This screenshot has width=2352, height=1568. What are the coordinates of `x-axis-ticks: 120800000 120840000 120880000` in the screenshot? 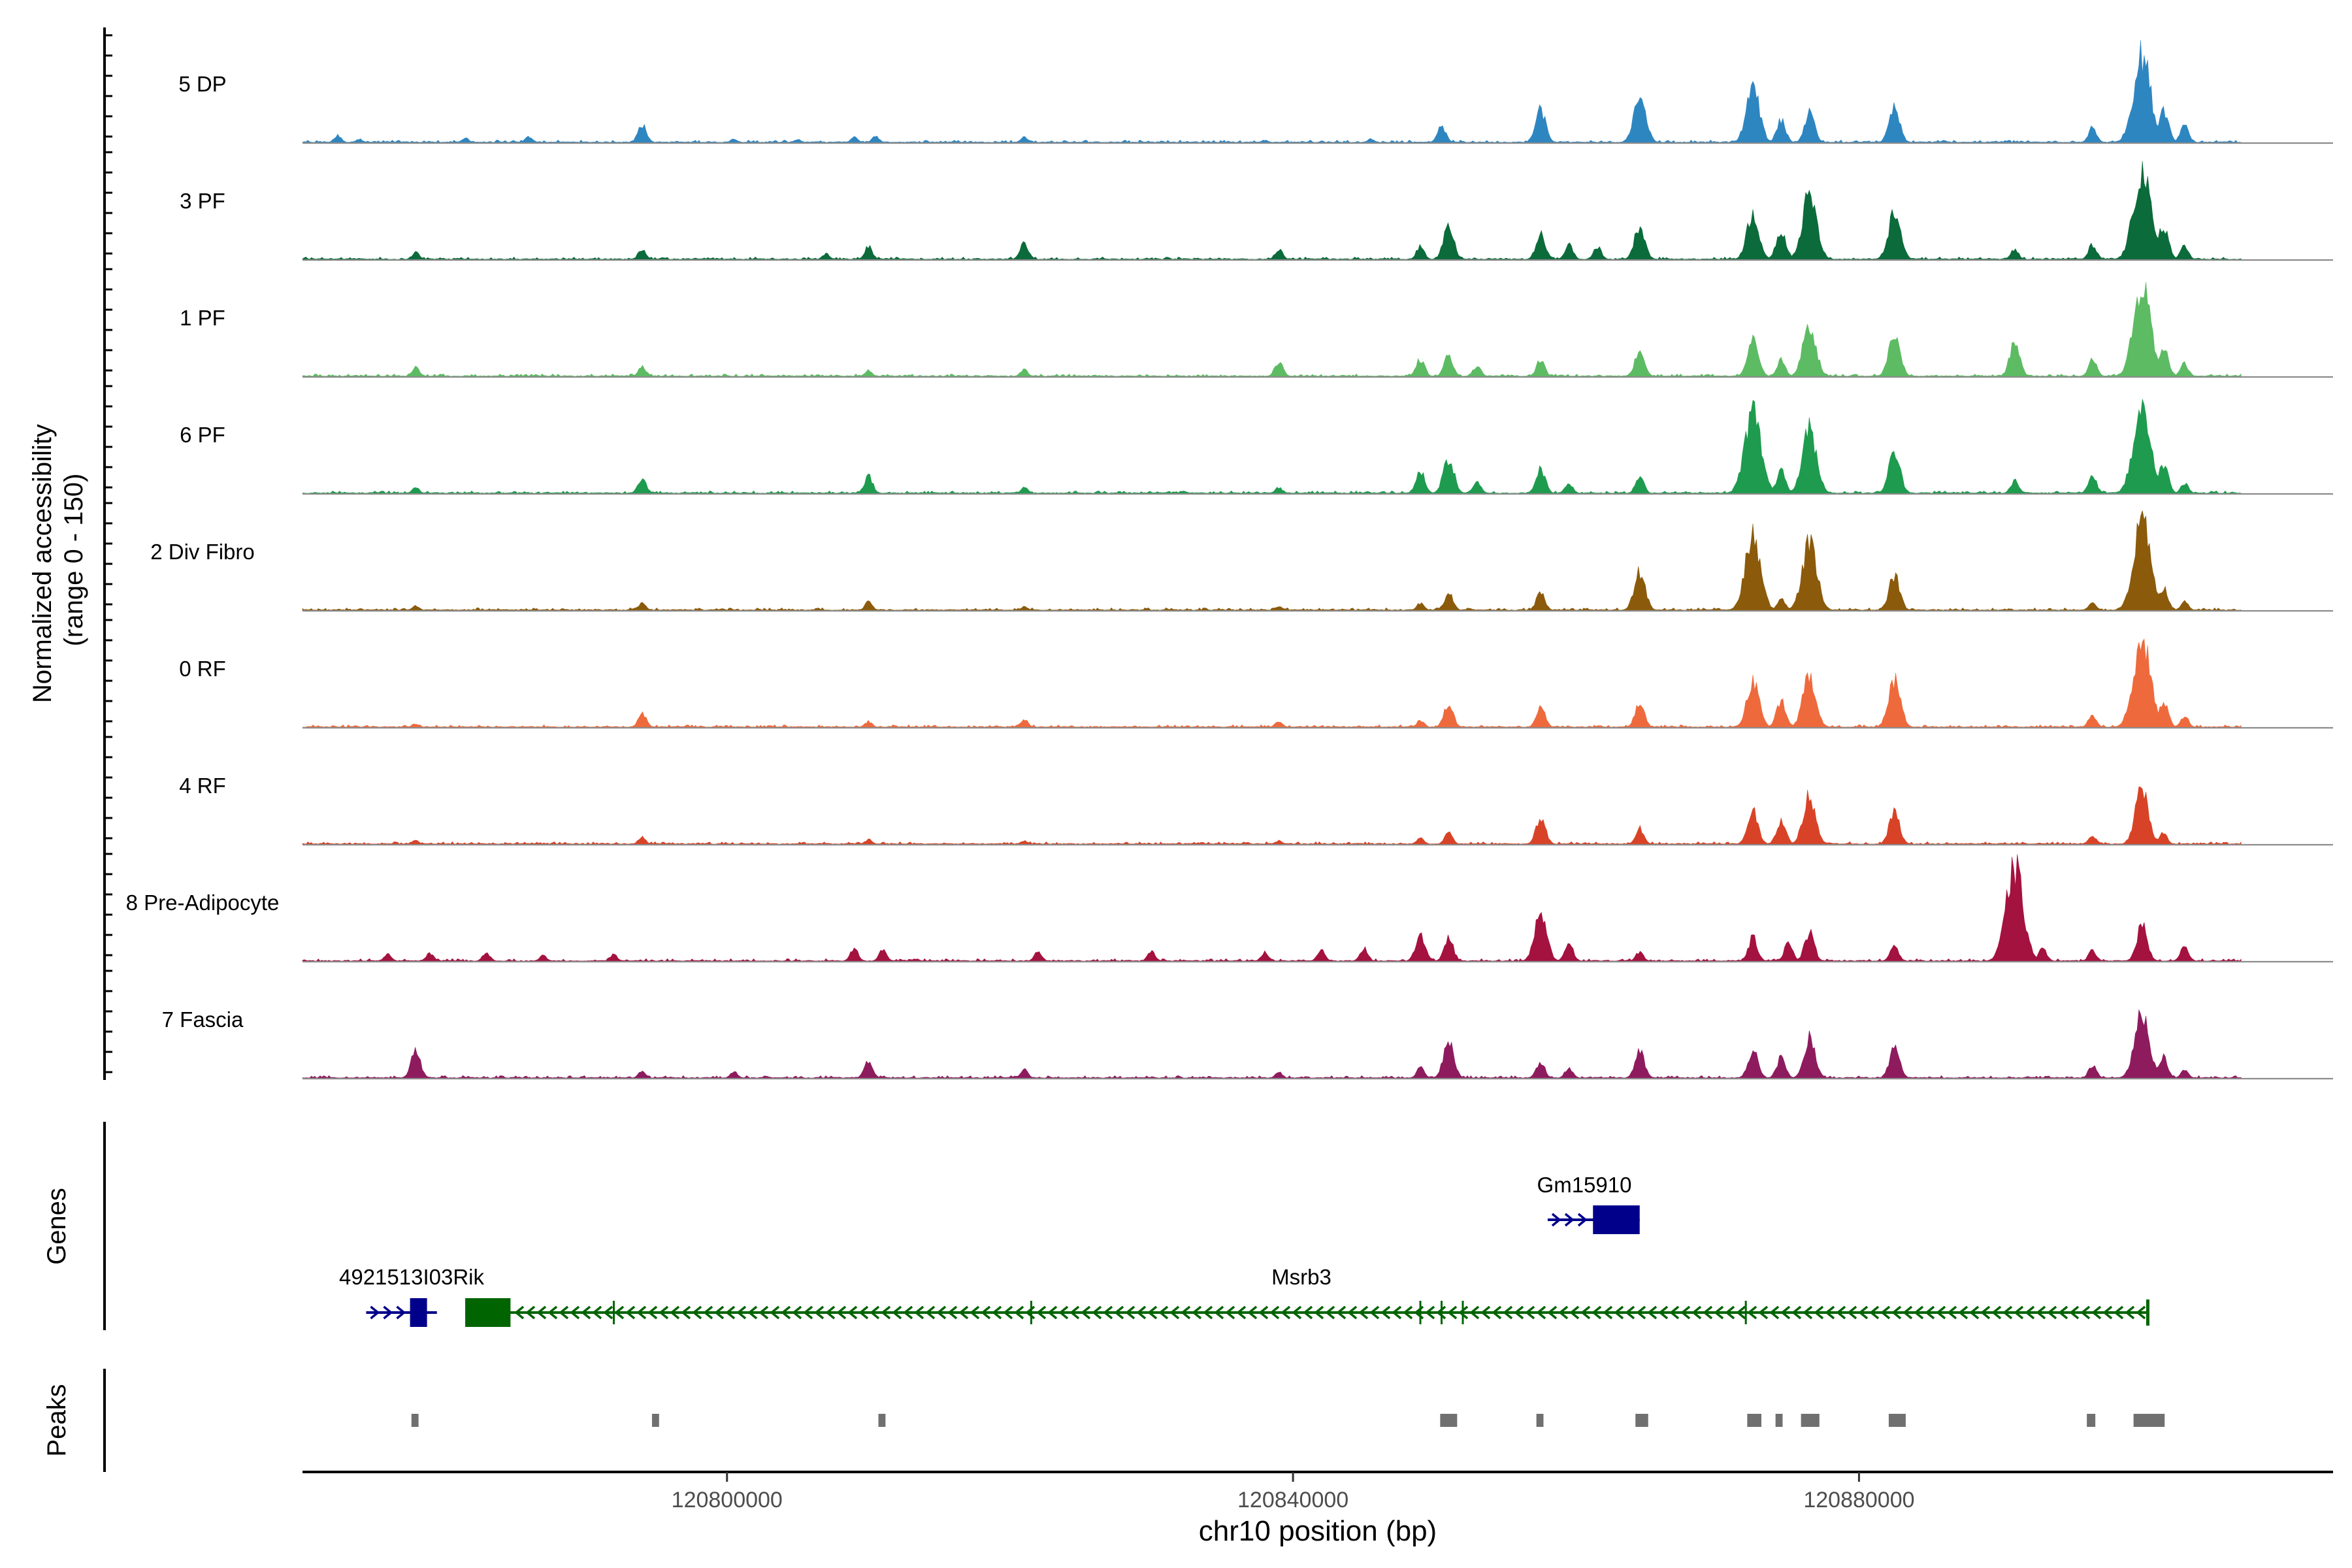 It's located at (1293, 1492).